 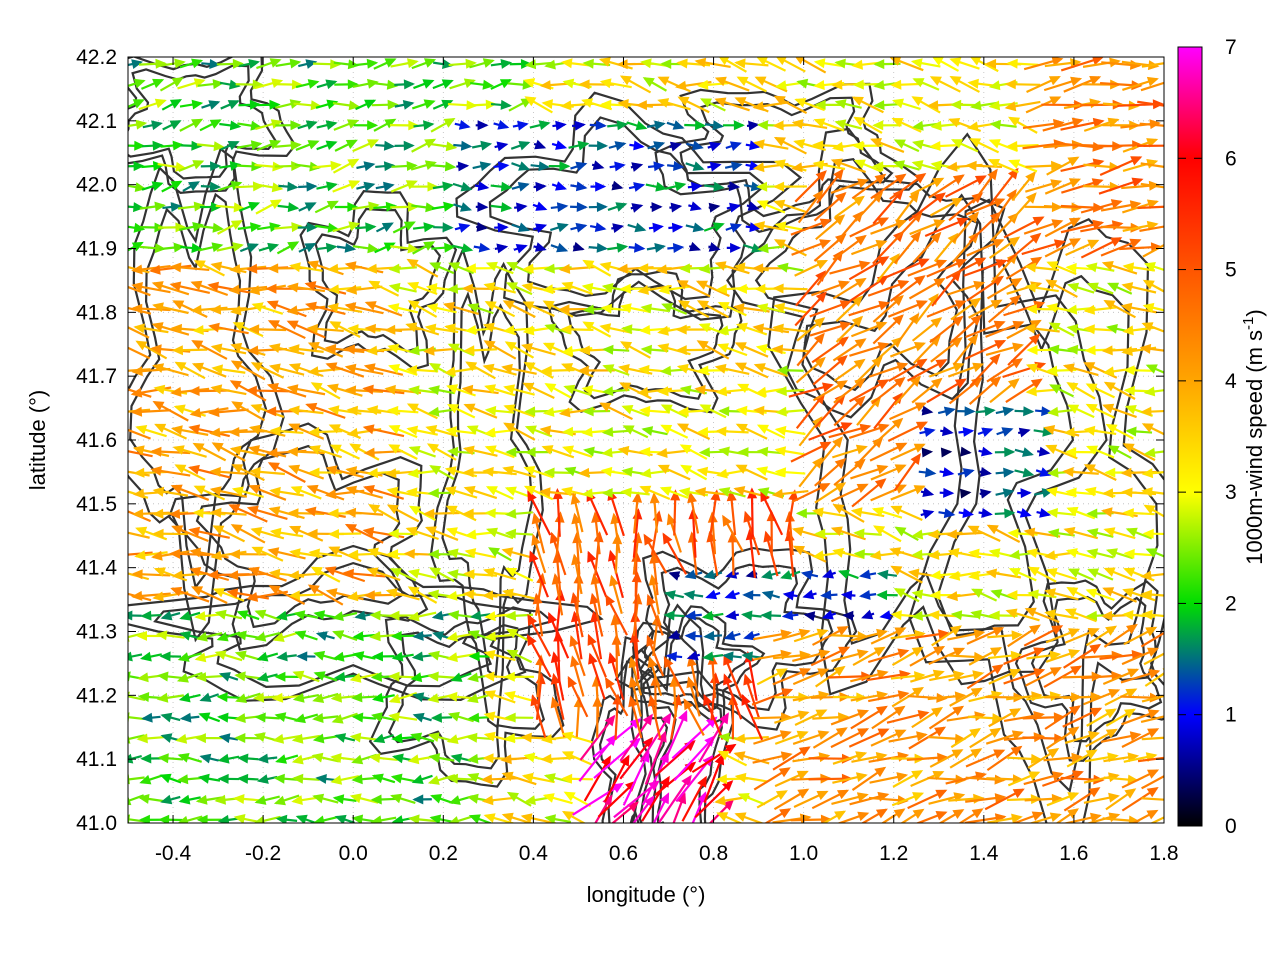 I want to click on y-tick-label: 41.4, so click(x=96, y=568).